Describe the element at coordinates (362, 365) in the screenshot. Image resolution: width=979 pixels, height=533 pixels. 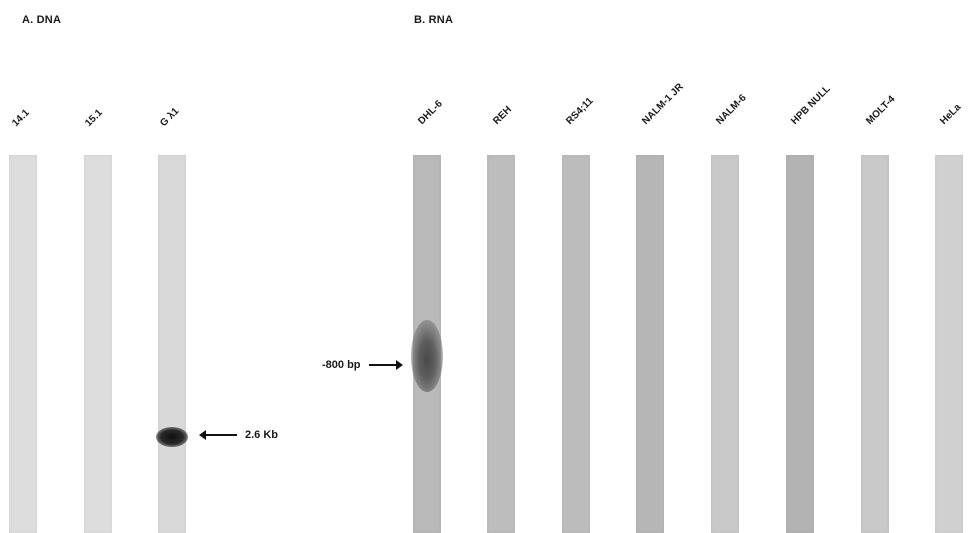
I see `size-marker-800bp: -800 bp` at that location.